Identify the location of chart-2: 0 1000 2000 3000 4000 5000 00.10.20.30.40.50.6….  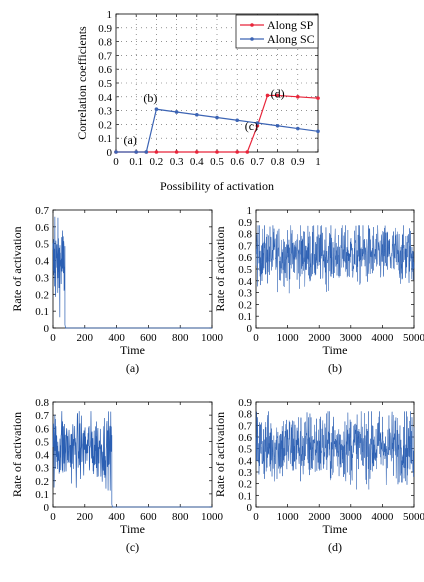
(318, 290).